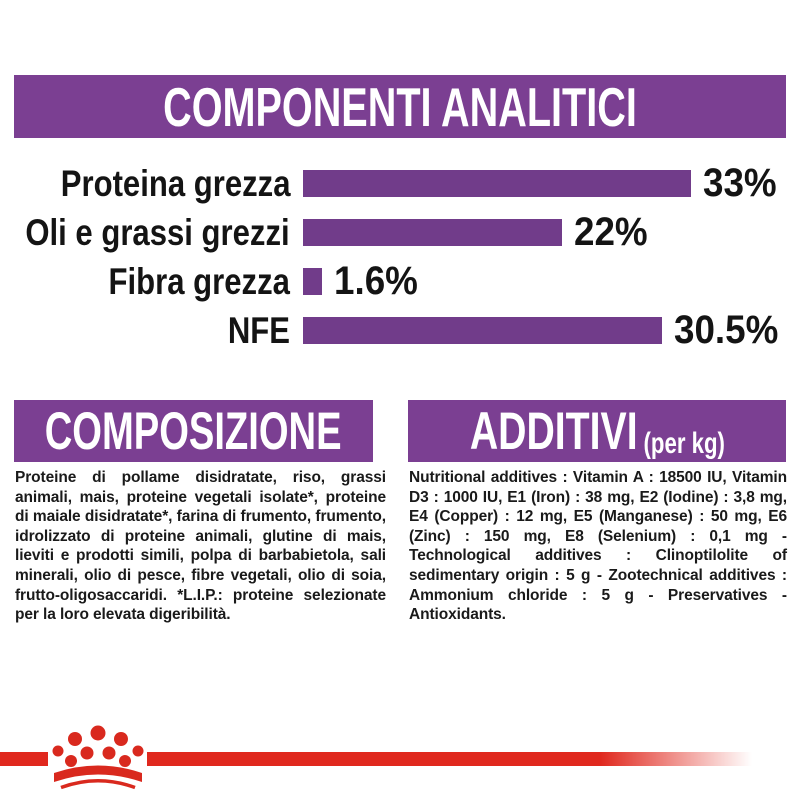  What do you see at coordinates (376, 281) in the screenshot?
I see `chart-value-text: 1.6%` at bounding box center [376, 281].